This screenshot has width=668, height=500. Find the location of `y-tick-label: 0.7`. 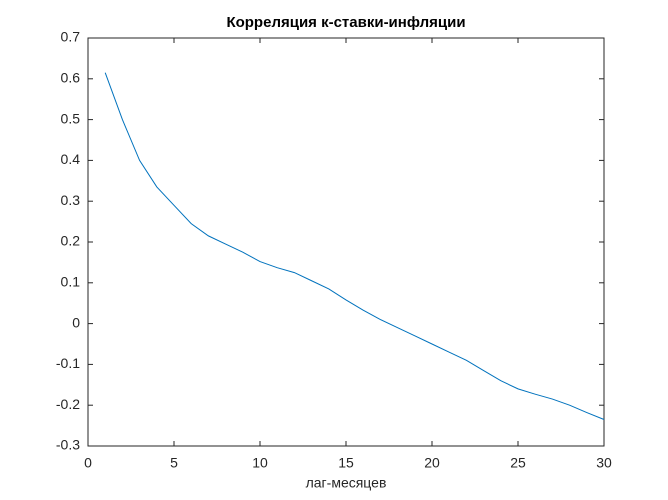

y-tick-label: 0.7 is located at coordinates (71, 37).